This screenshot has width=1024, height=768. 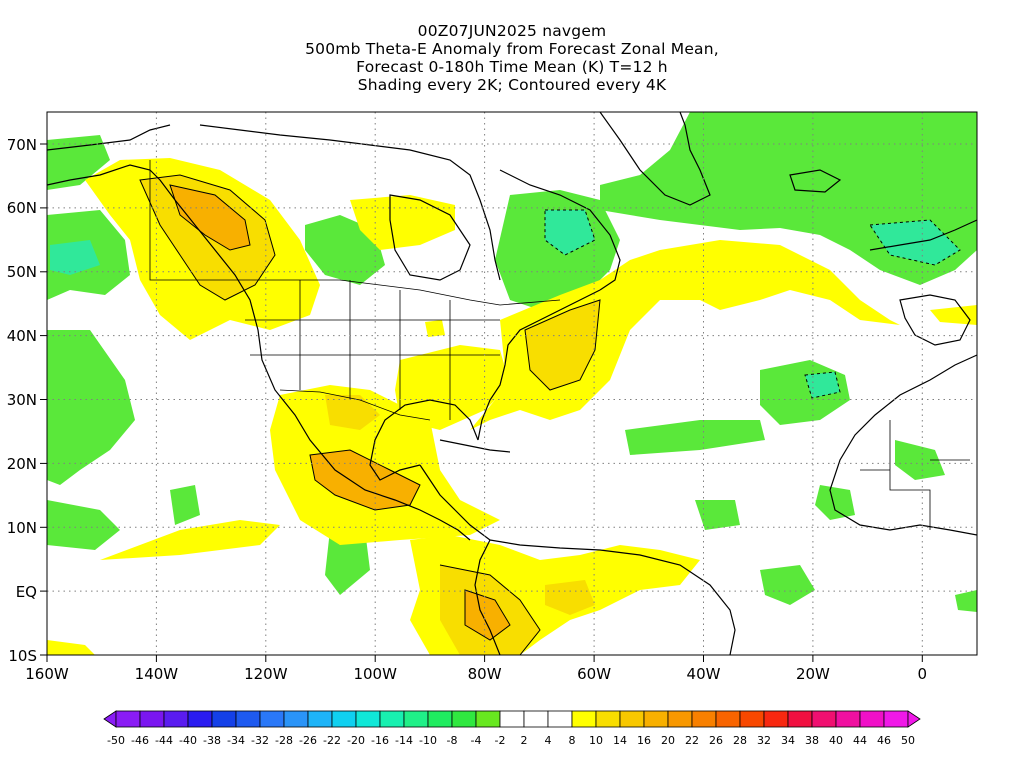 I want to click on y-tick-label: 50N, so click(x=22, y=272).